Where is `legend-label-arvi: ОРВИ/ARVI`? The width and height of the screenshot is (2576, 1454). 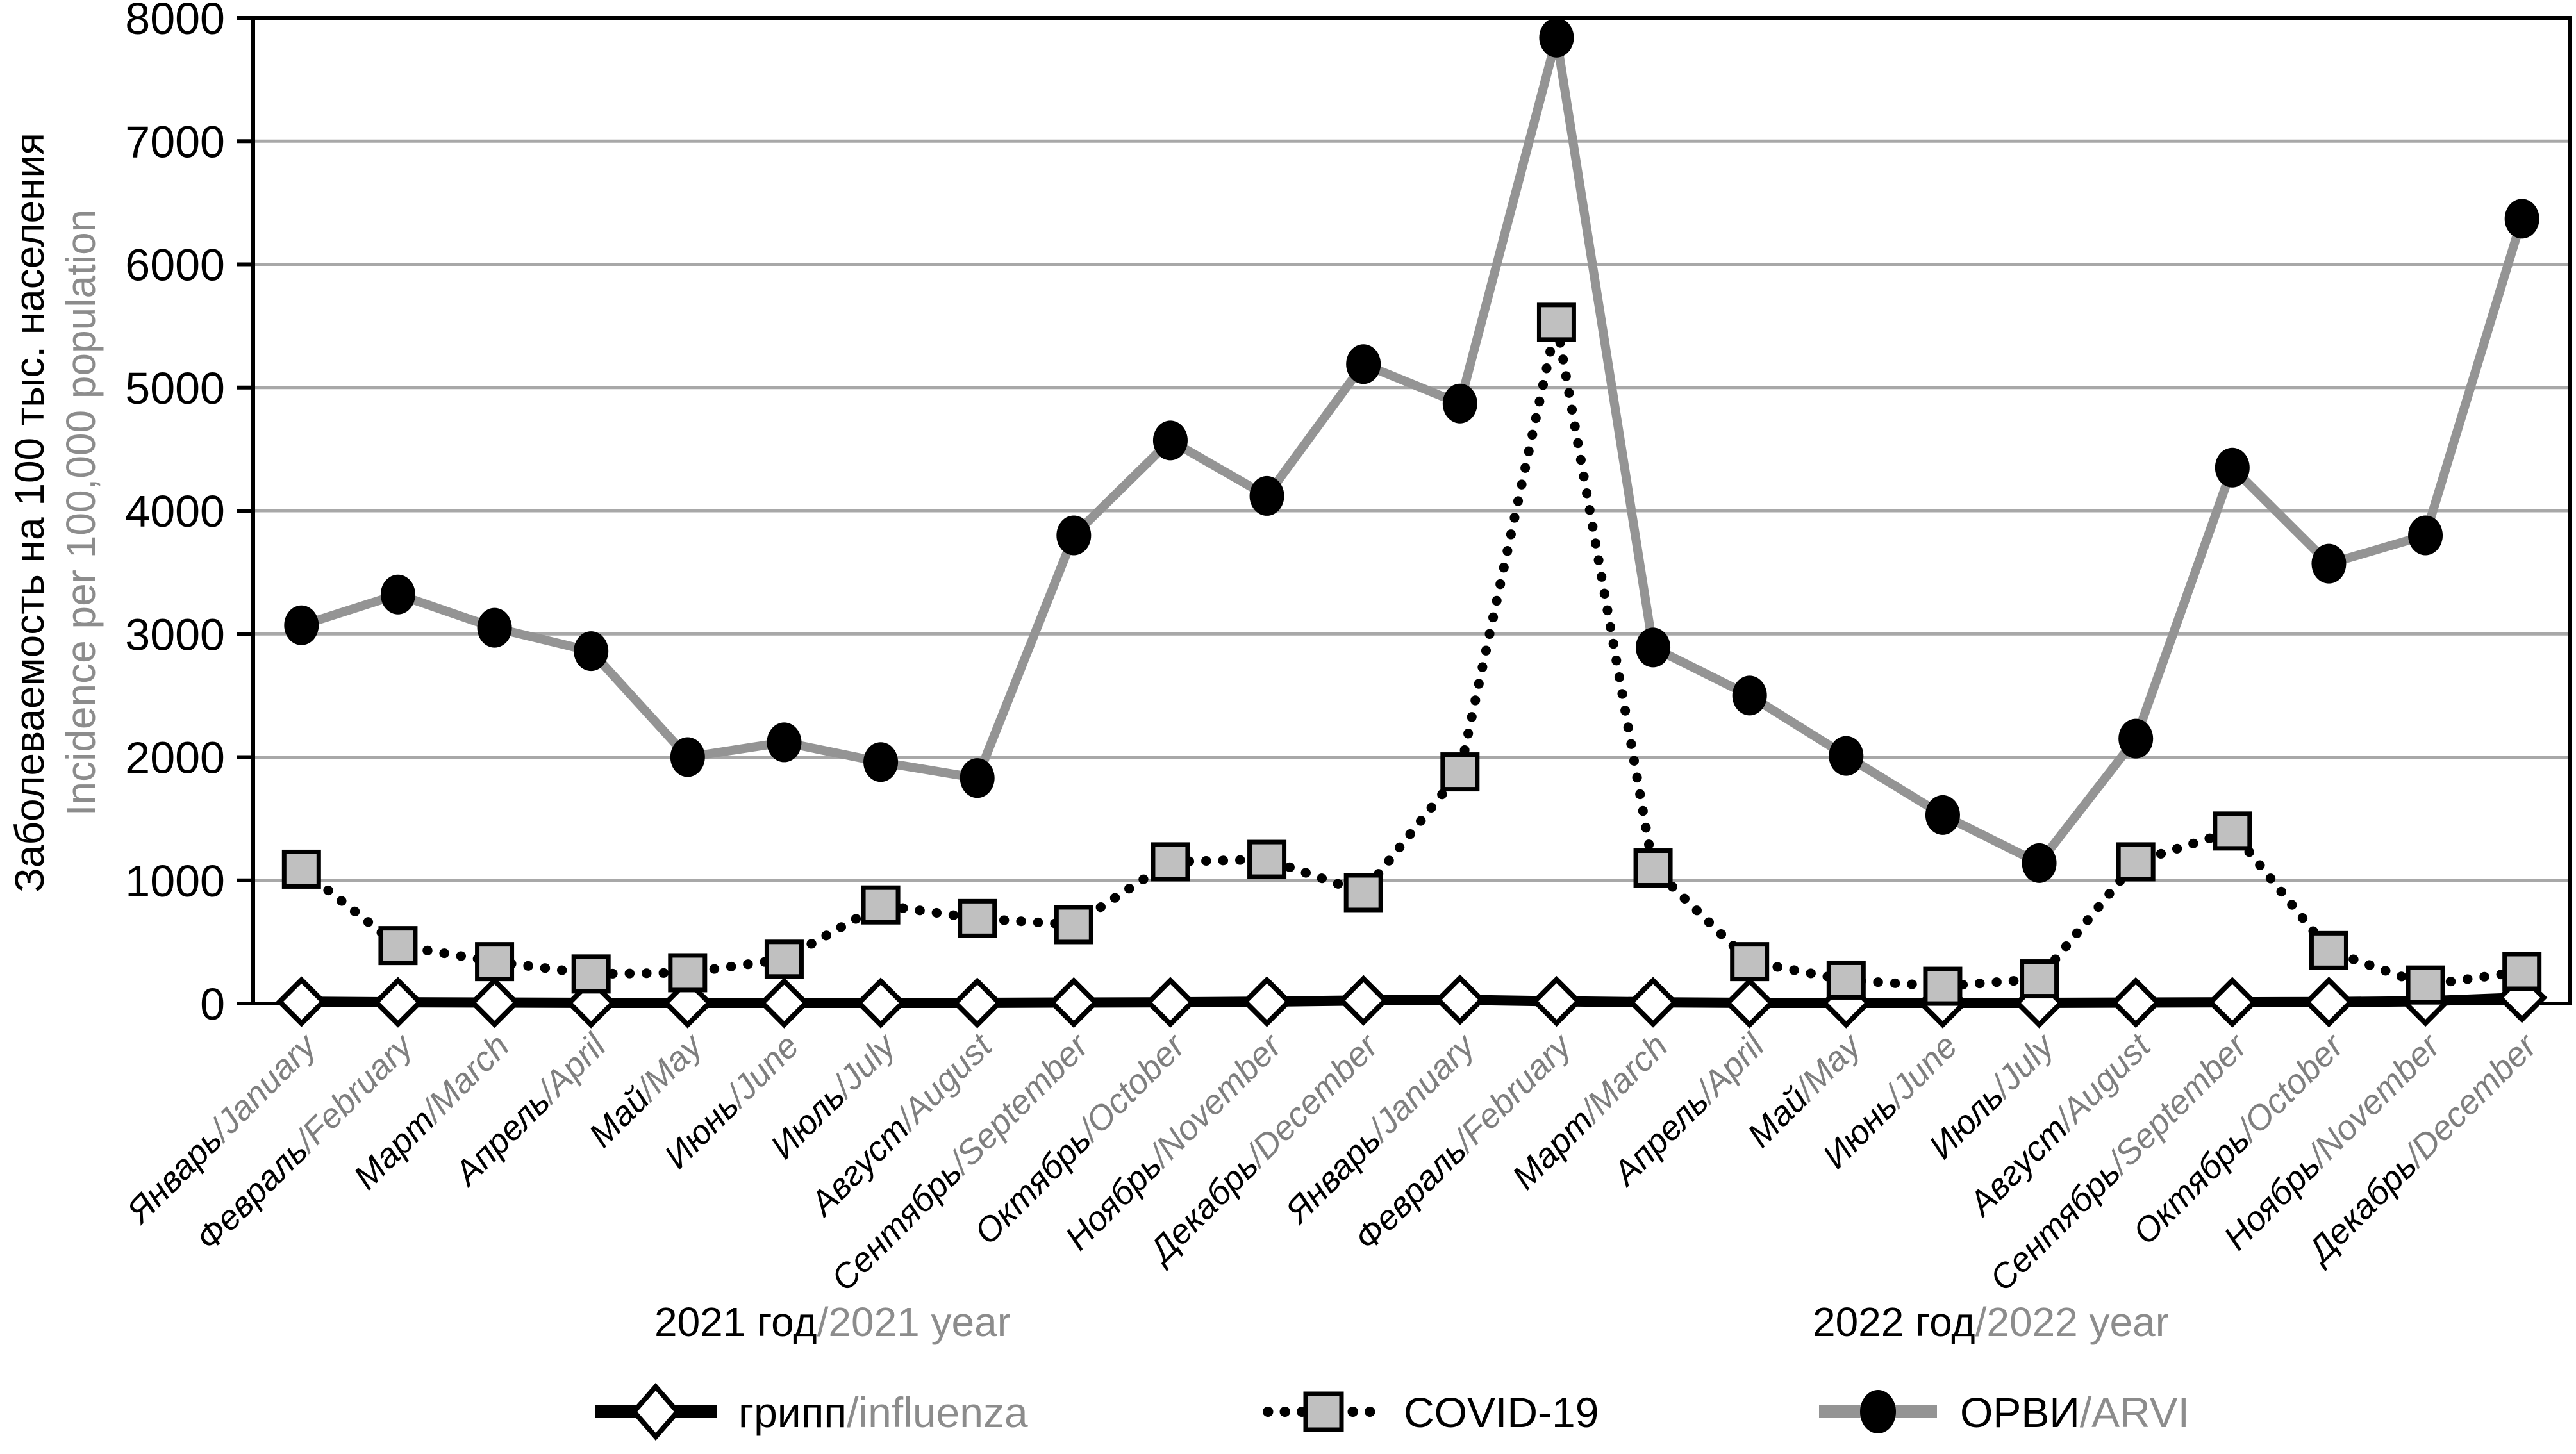
legend-label-arvi: ОРВИ/ARVI is located at coordinates (2075, 1413).